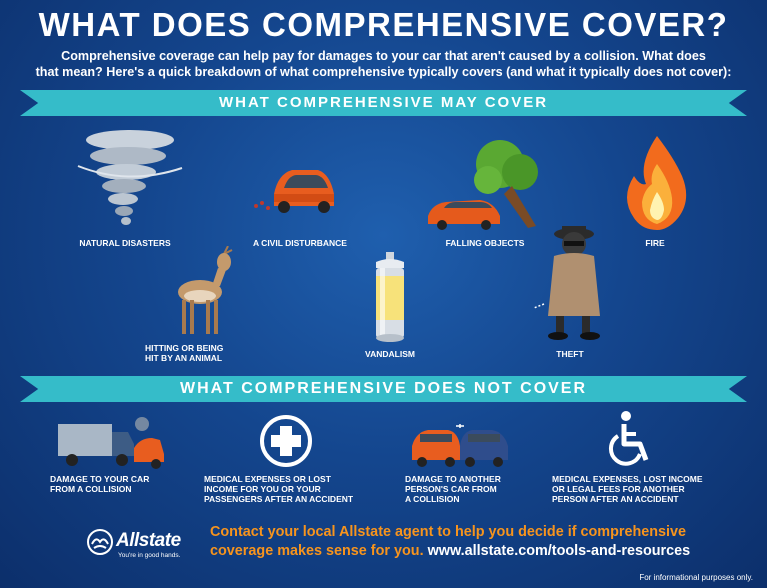 The image size is (767, 588). I want to click on tornado-icon, so click(130, 177).